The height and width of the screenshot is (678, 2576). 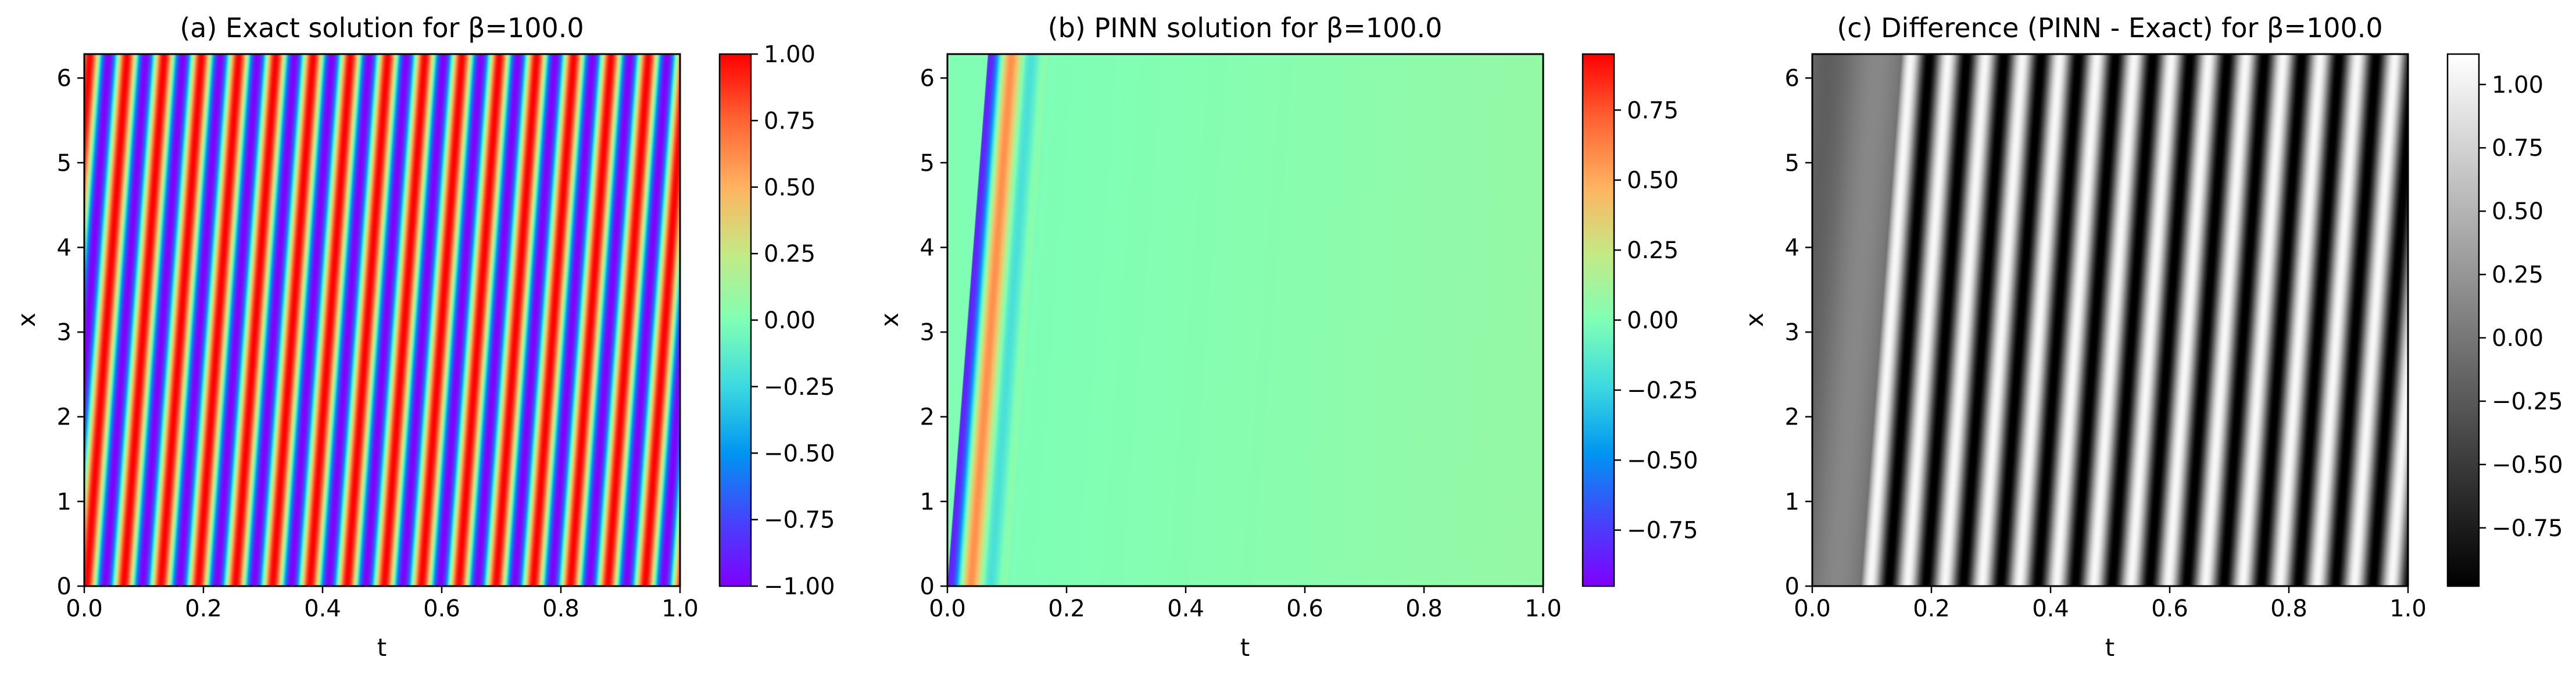 I want to click on panel-b-colorbar-ticks: 0.75 0.50 0.25 0.00 −0.25 −0.50 −0.75, so click(x=1656, y=320).